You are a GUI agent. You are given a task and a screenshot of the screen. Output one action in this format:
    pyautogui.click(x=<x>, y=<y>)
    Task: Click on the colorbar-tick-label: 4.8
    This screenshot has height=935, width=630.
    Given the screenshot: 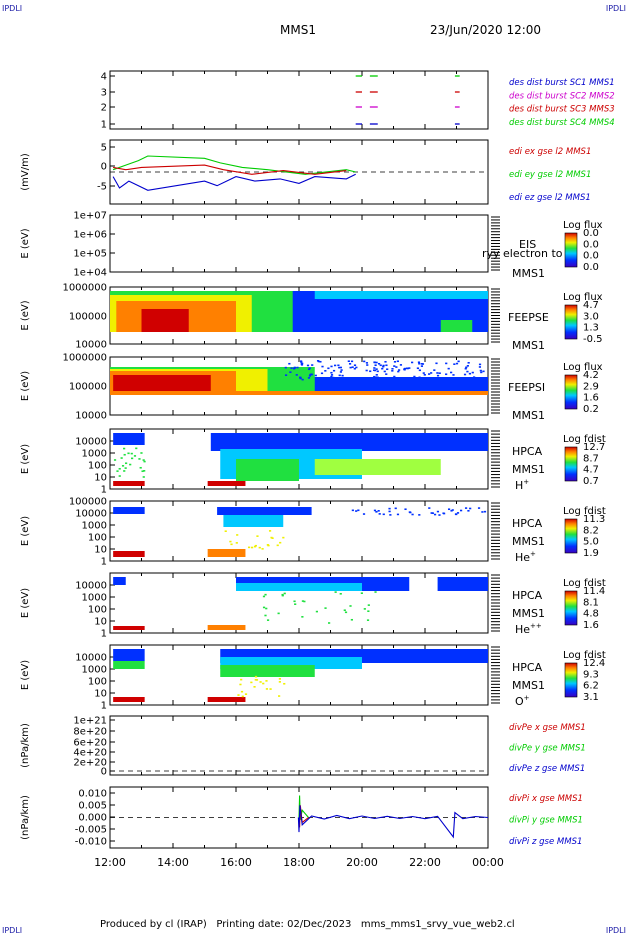 What is the action you would take?
    pyautogui.click(x=591, y=614)
    